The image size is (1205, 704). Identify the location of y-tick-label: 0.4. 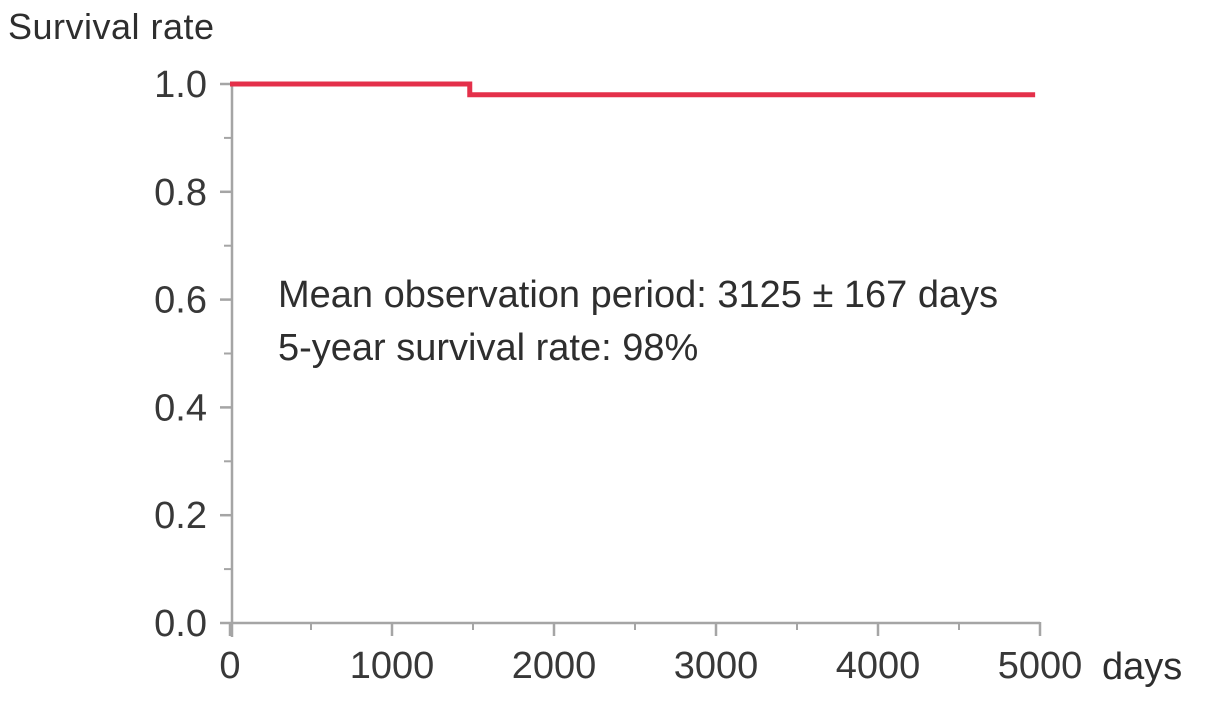
(180, 408).